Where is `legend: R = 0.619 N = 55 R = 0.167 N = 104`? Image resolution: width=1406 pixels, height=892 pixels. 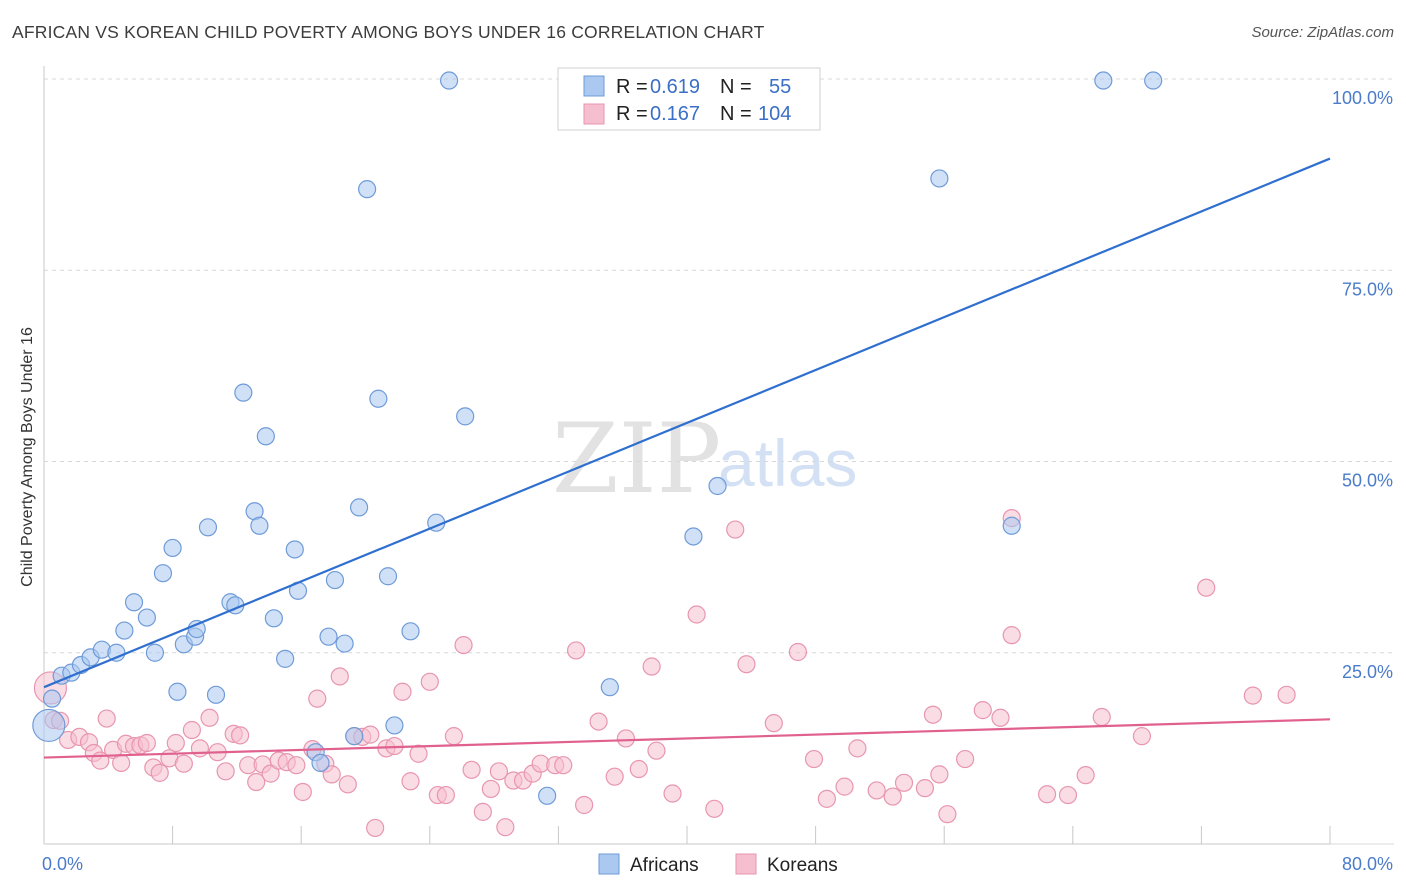 legend: R = 0.619 N = 55 R = 0.167 N = 104 is located at coordinates (689, 99).